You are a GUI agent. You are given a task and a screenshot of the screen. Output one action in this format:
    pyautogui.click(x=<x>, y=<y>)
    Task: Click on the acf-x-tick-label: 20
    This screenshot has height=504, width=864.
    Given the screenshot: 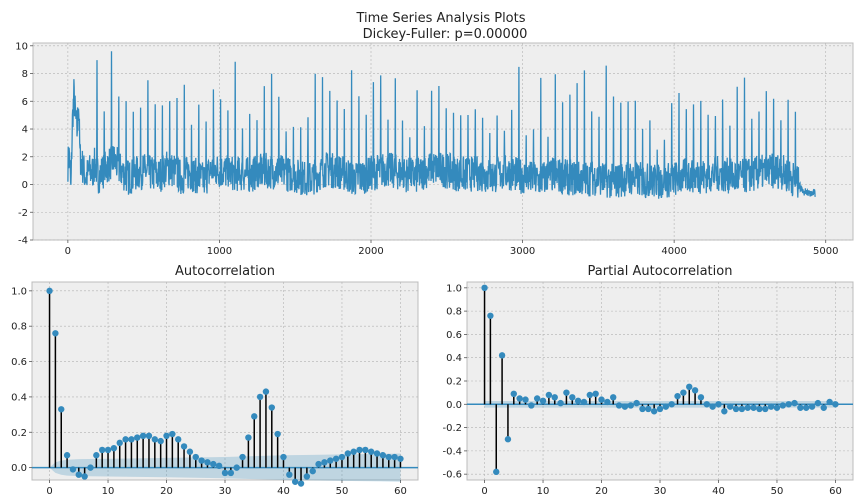 What is the action you would take?
    pyautogui.click(x=166, y=491)
    